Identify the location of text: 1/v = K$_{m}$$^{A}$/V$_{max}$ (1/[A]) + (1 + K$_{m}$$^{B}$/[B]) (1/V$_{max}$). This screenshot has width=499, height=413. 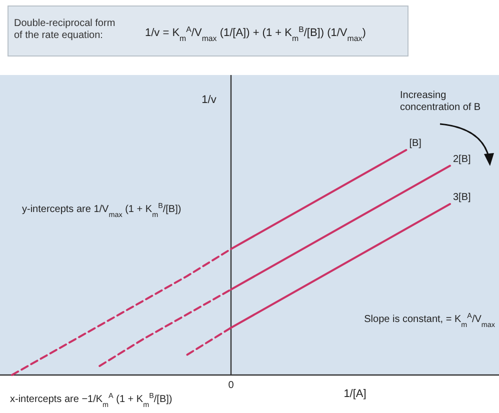
(255, 33).